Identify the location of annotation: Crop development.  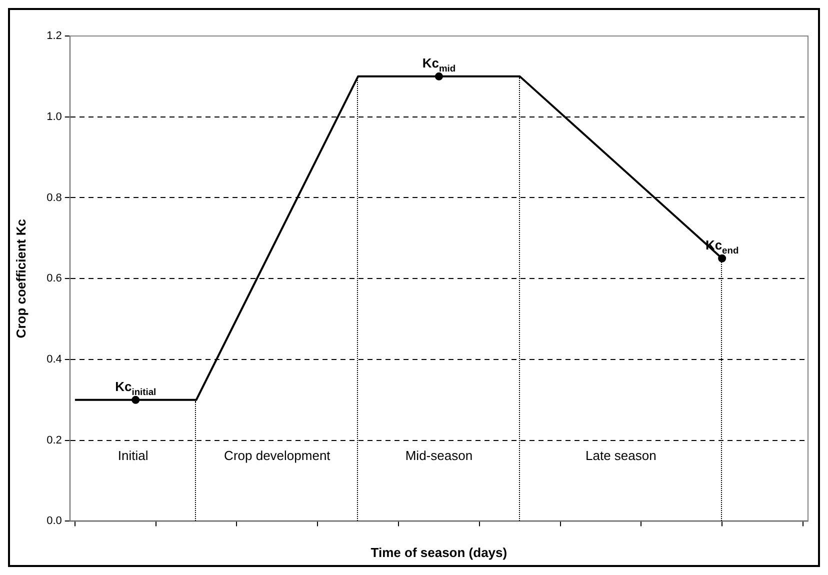
(277, 456).